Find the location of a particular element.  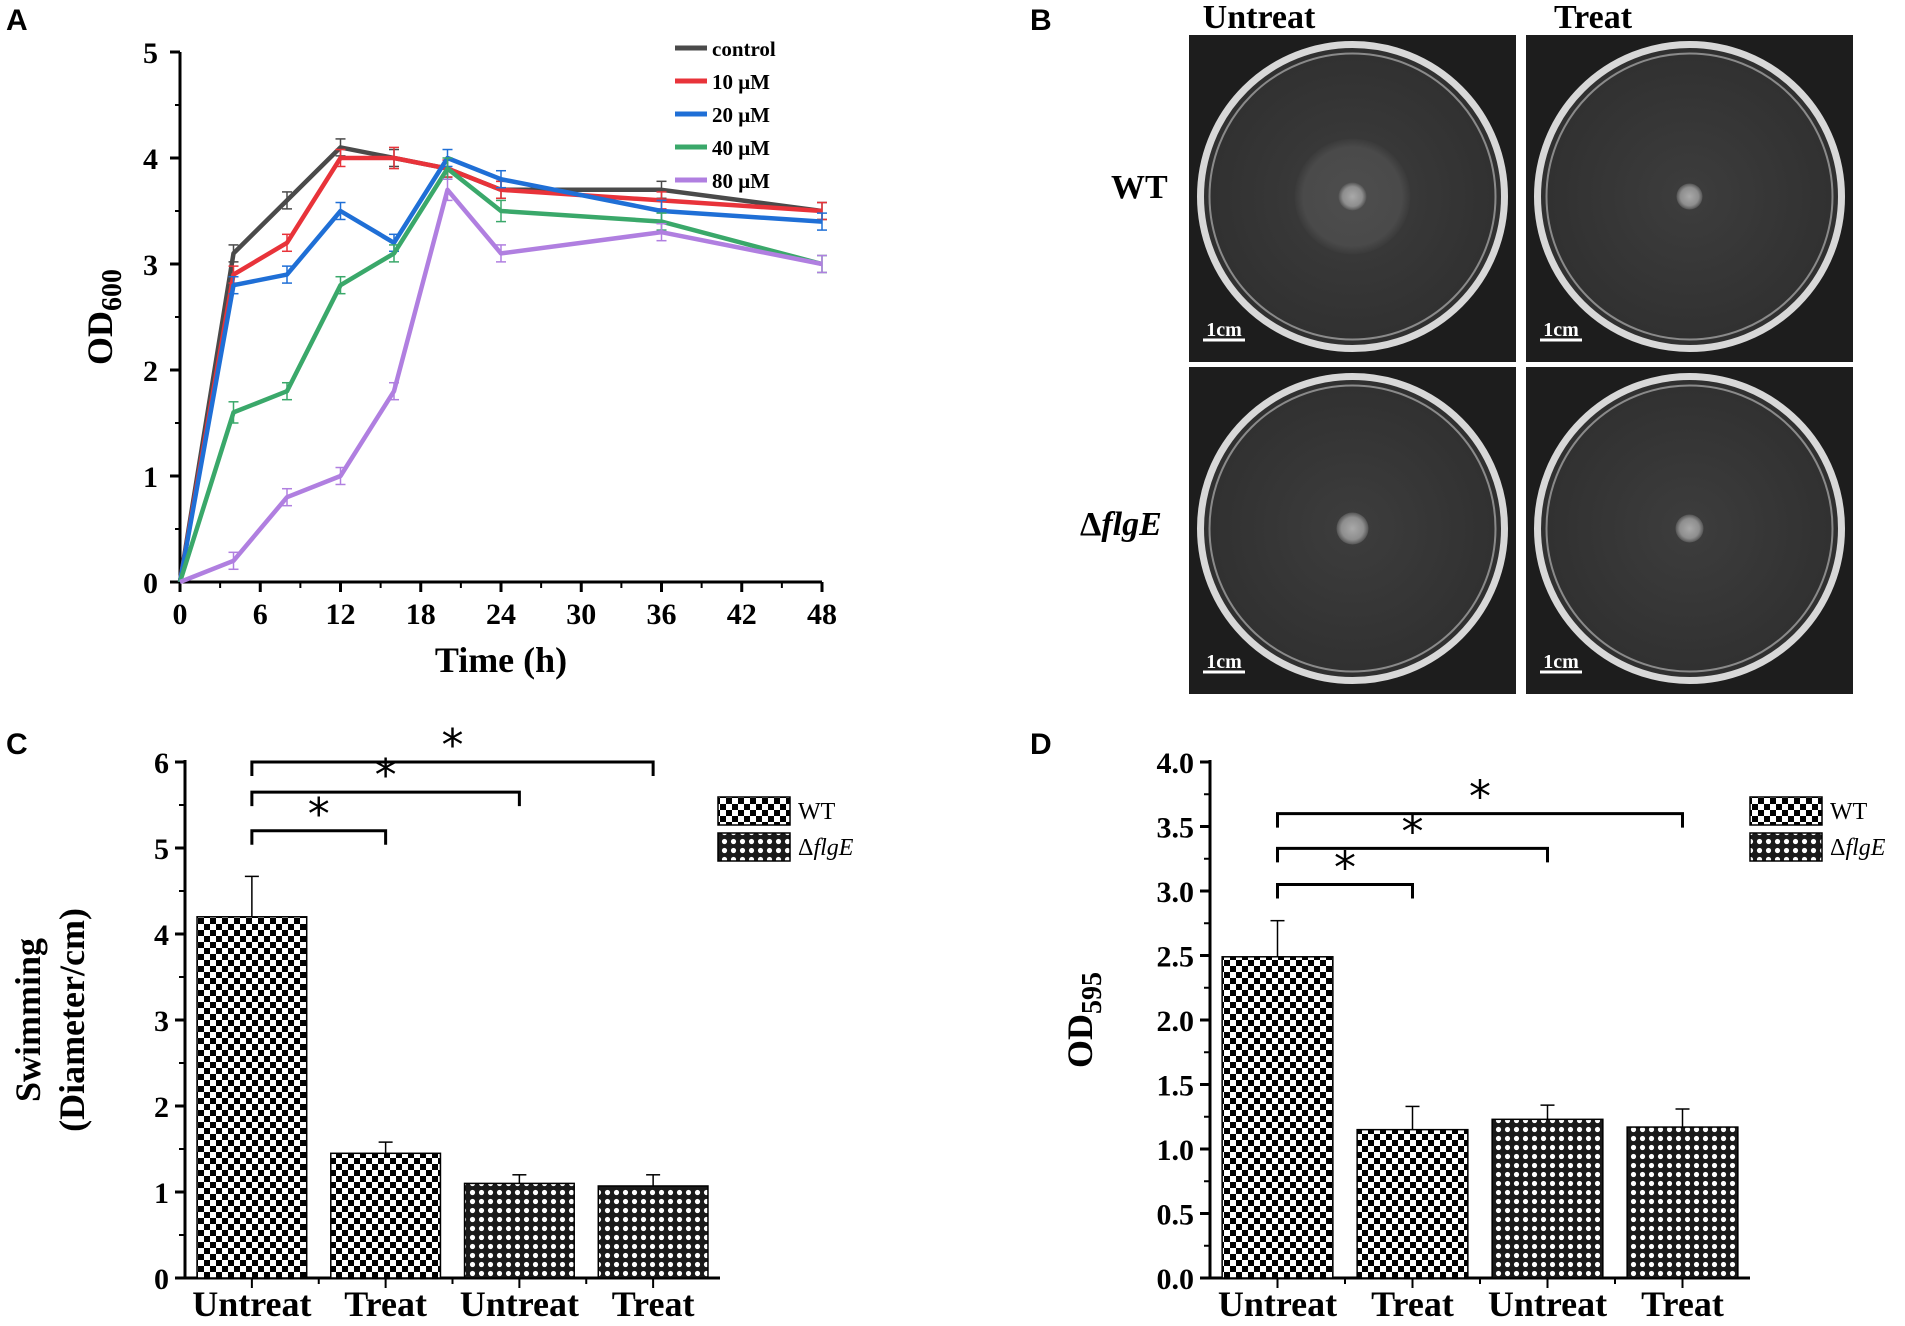

series-line is located at coordinates (500, 374).